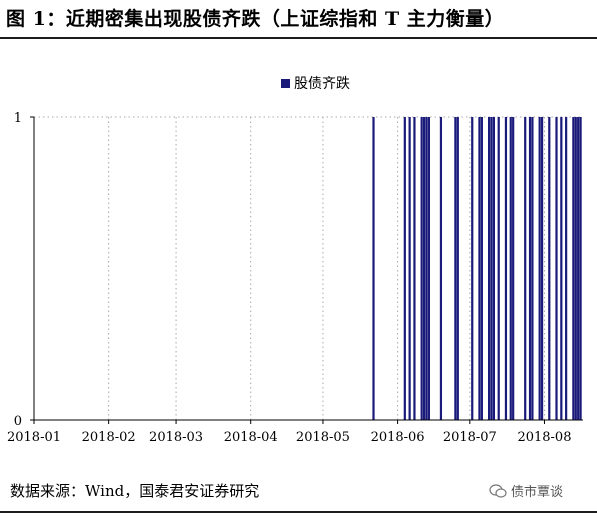  I want to click on y-tick-label-1: 1, so click(18, 118).